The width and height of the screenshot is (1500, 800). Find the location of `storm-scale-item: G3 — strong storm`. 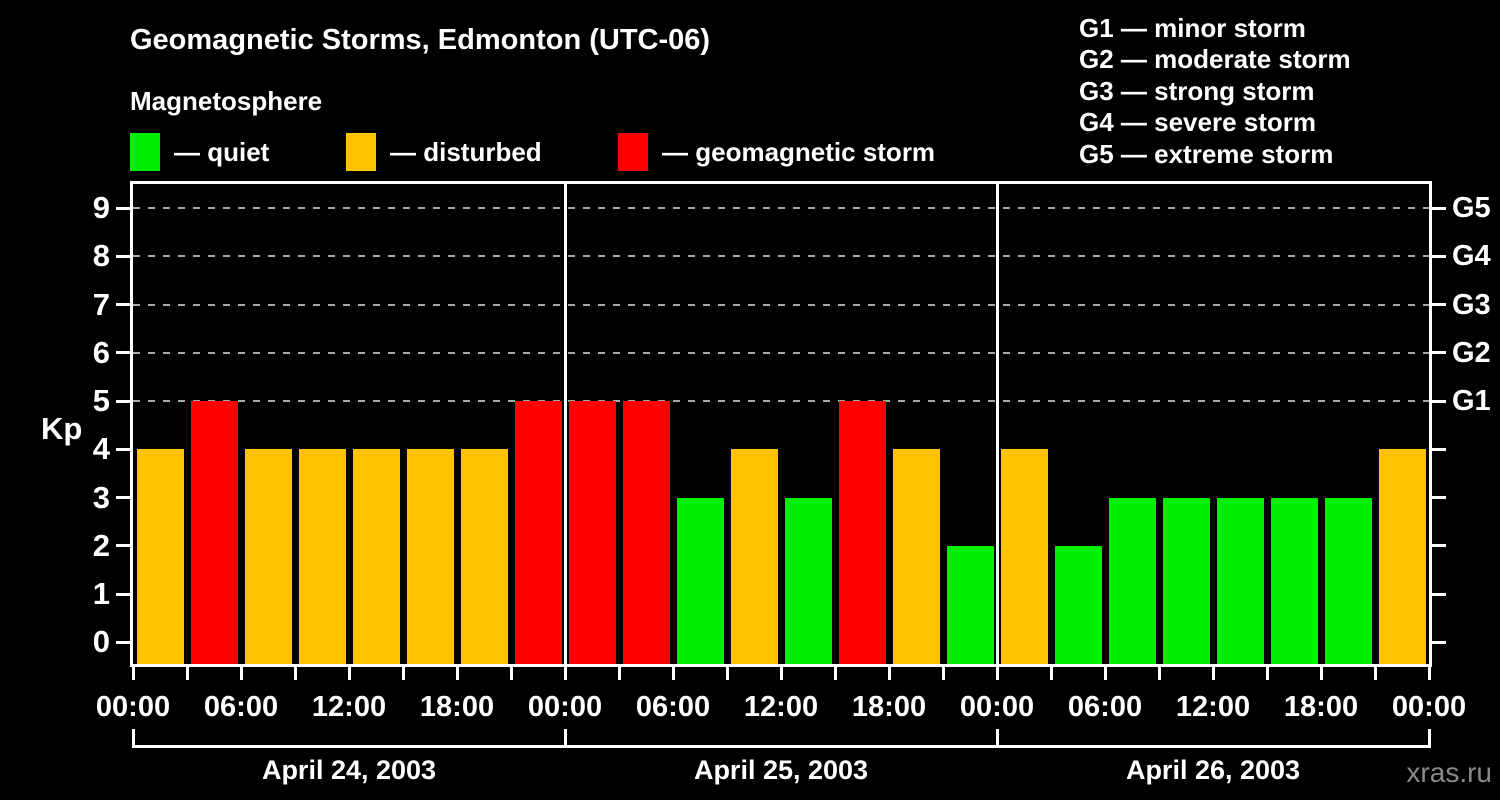

storm-scale-item: G3 — strong storm is located at coordinates (1197, 90).